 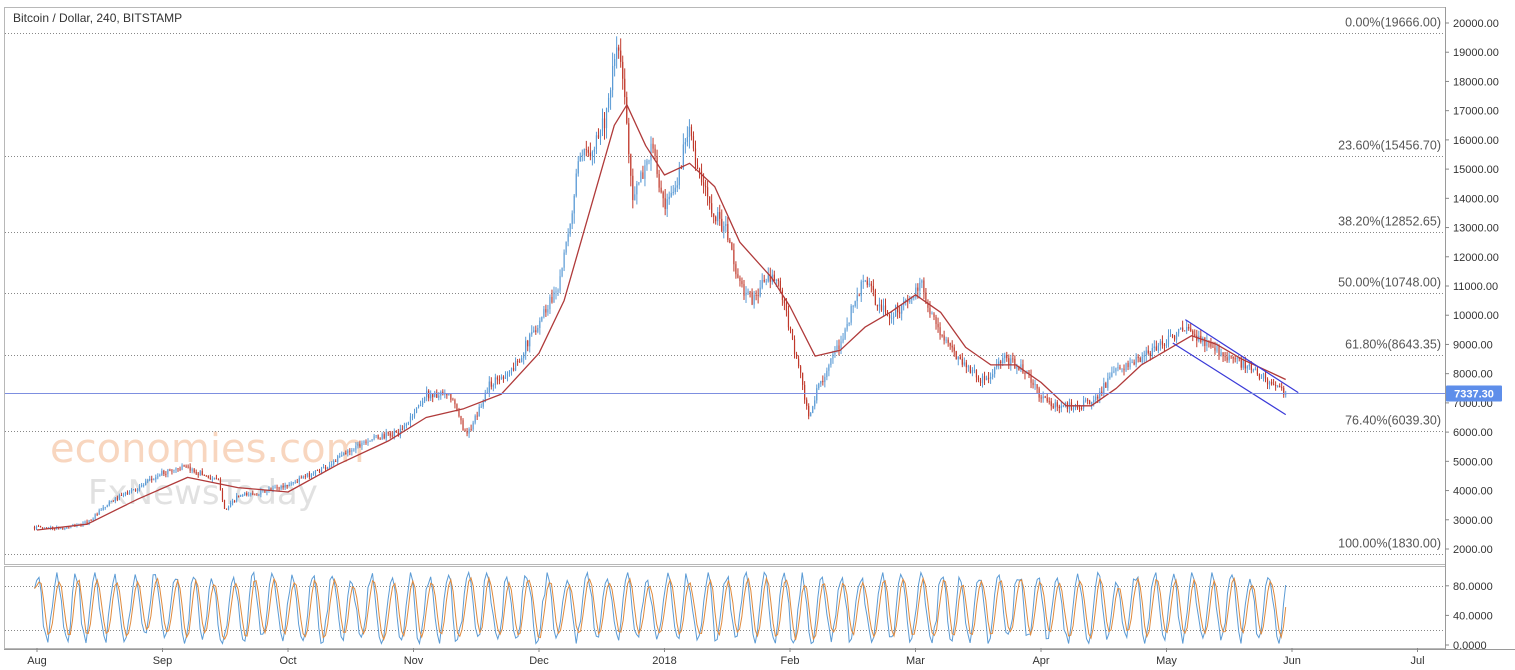 What do you see at coordinates (726, 657) in the screenshot?
I see `time-axis: Aug Sep Oct Nov Dec 2018 Feb Mar Apr May Jun Jul` at bounding box center [726, 657].